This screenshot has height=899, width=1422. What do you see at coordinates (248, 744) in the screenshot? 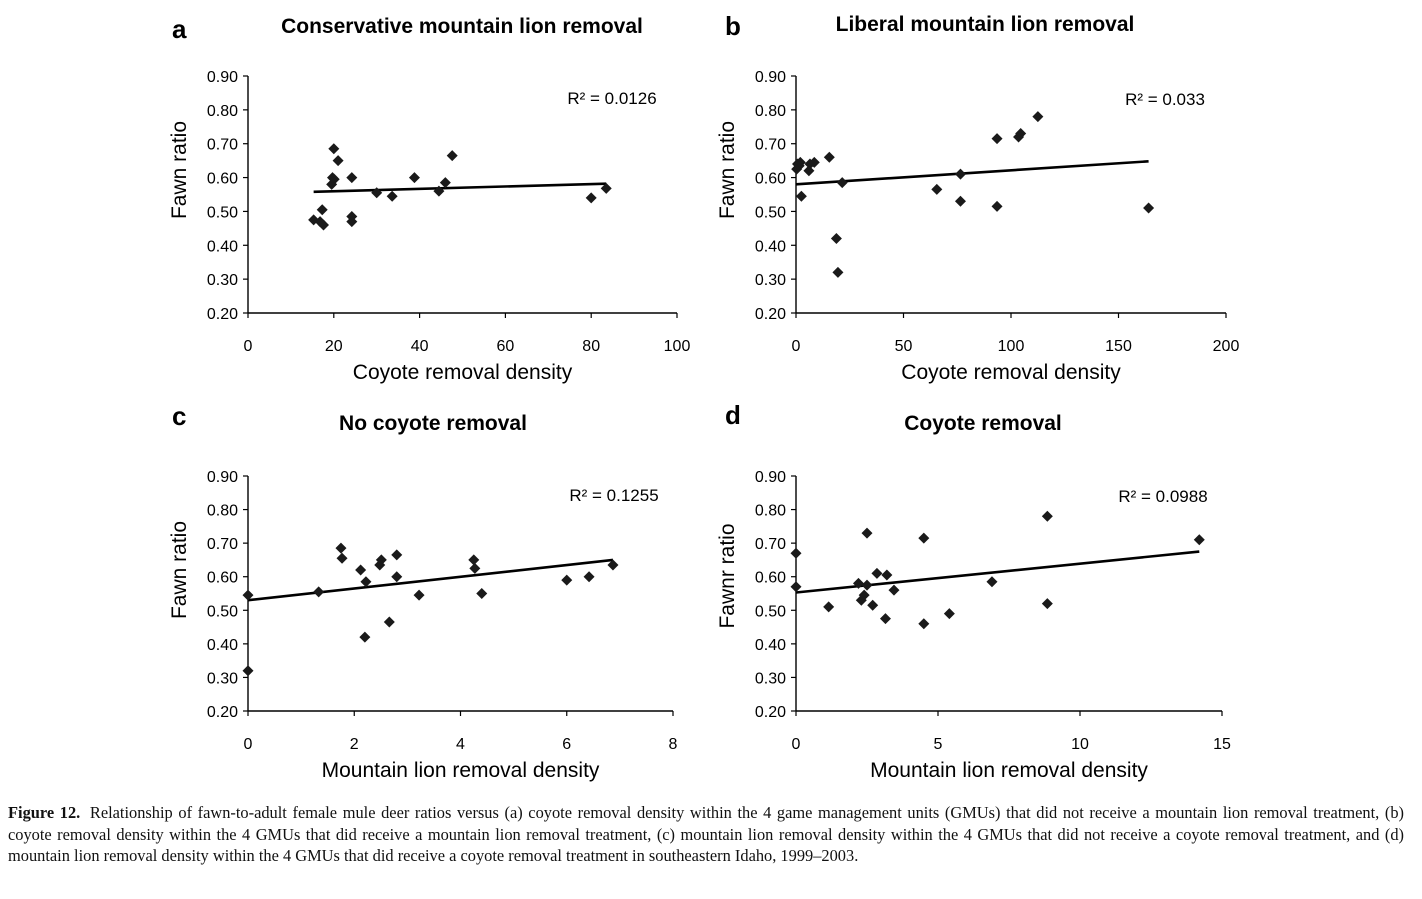
I see `x-tick-label: 0` at bounding box center [248, 744].